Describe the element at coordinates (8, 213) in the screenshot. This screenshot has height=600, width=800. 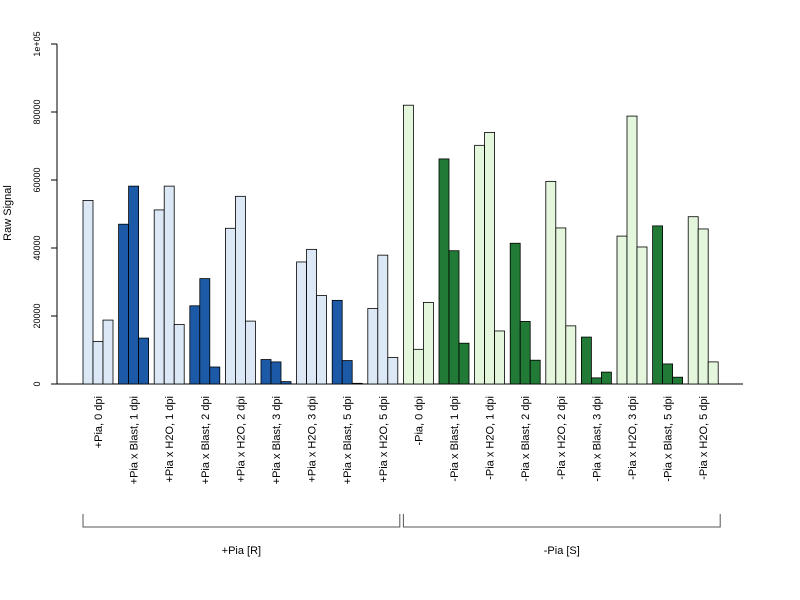
I see `y-axis-title: Raw Signal` at that location.